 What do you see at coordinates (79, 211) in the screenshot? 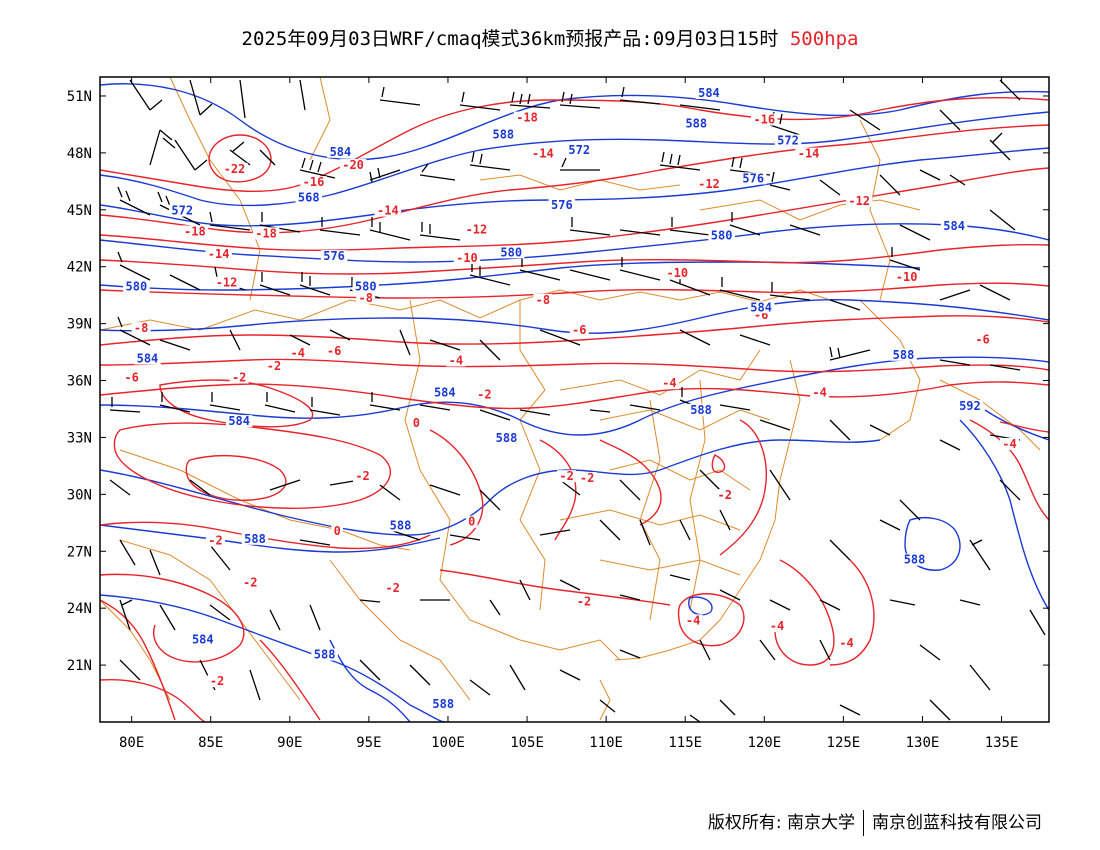
I see `lat-tick-label: 45N` at bounding box center [79, 211].